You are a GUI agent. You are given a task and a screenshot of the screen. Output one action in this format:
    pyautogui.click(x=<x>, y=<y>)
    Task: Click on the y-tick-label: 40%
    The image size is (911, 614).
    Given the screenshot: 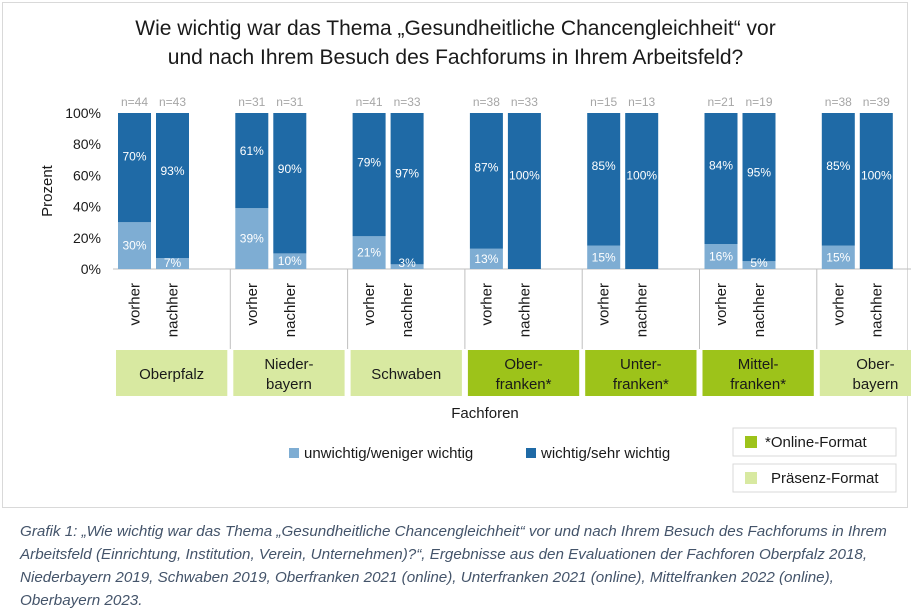 What is the action you would take?
    pyautogui.click(x=87, y=207)
    